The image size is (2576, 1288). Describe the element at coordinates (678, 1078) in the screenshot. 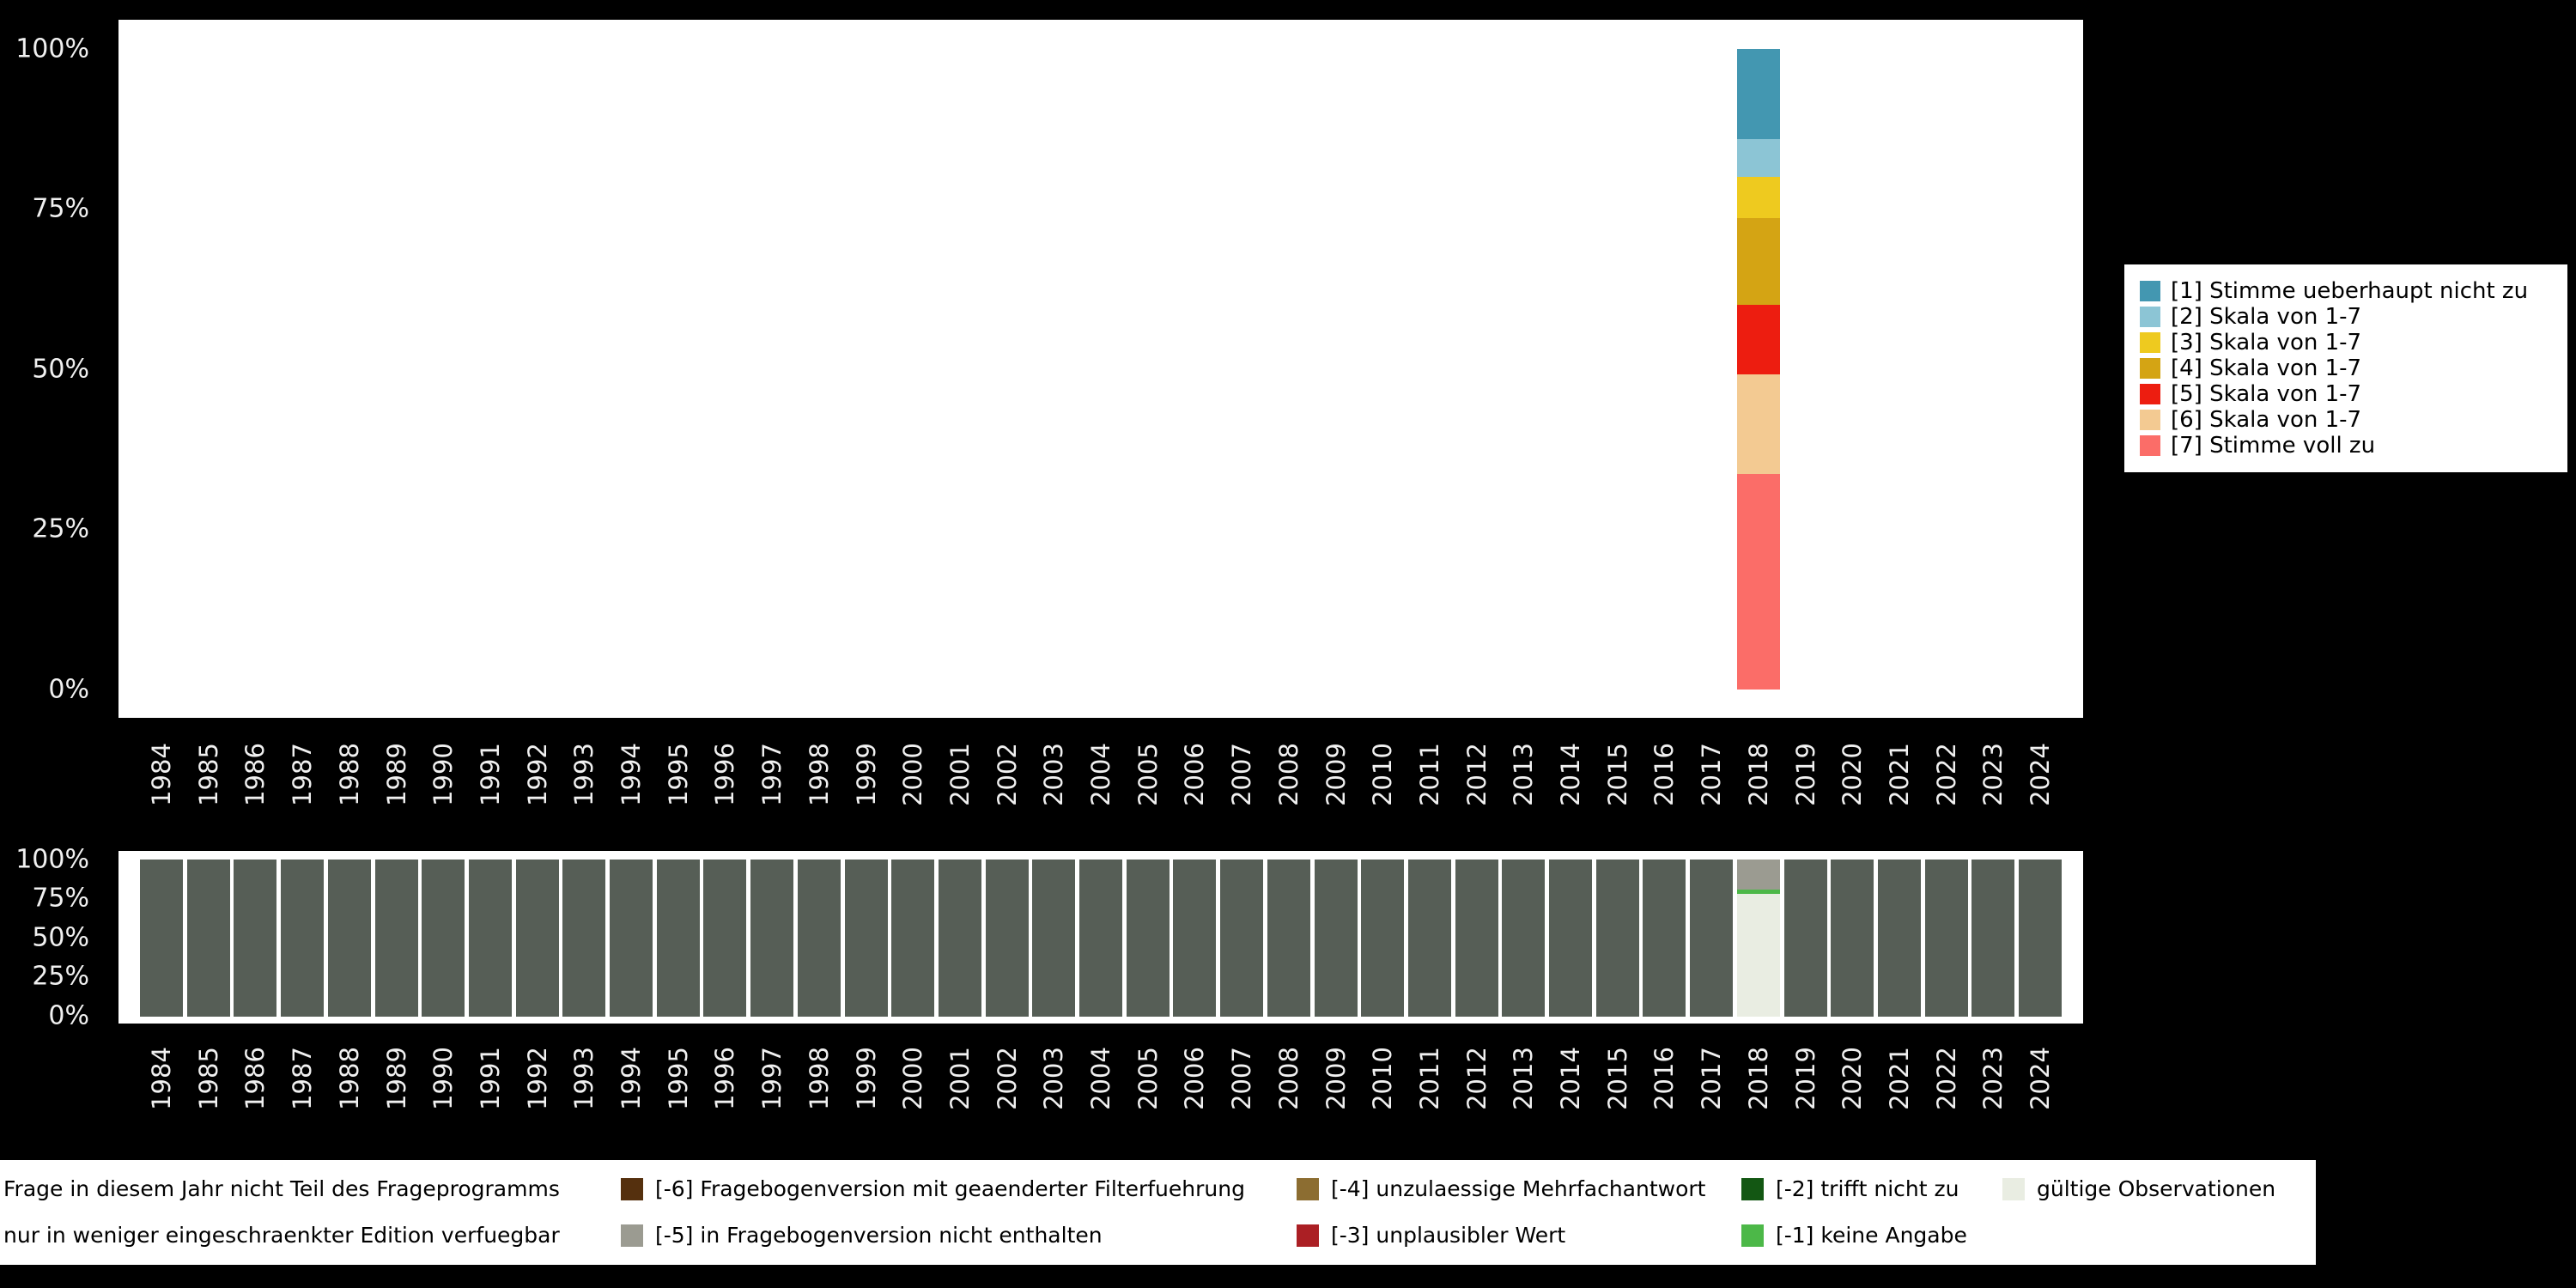

I see `x-tick-label: 1995` at that location.